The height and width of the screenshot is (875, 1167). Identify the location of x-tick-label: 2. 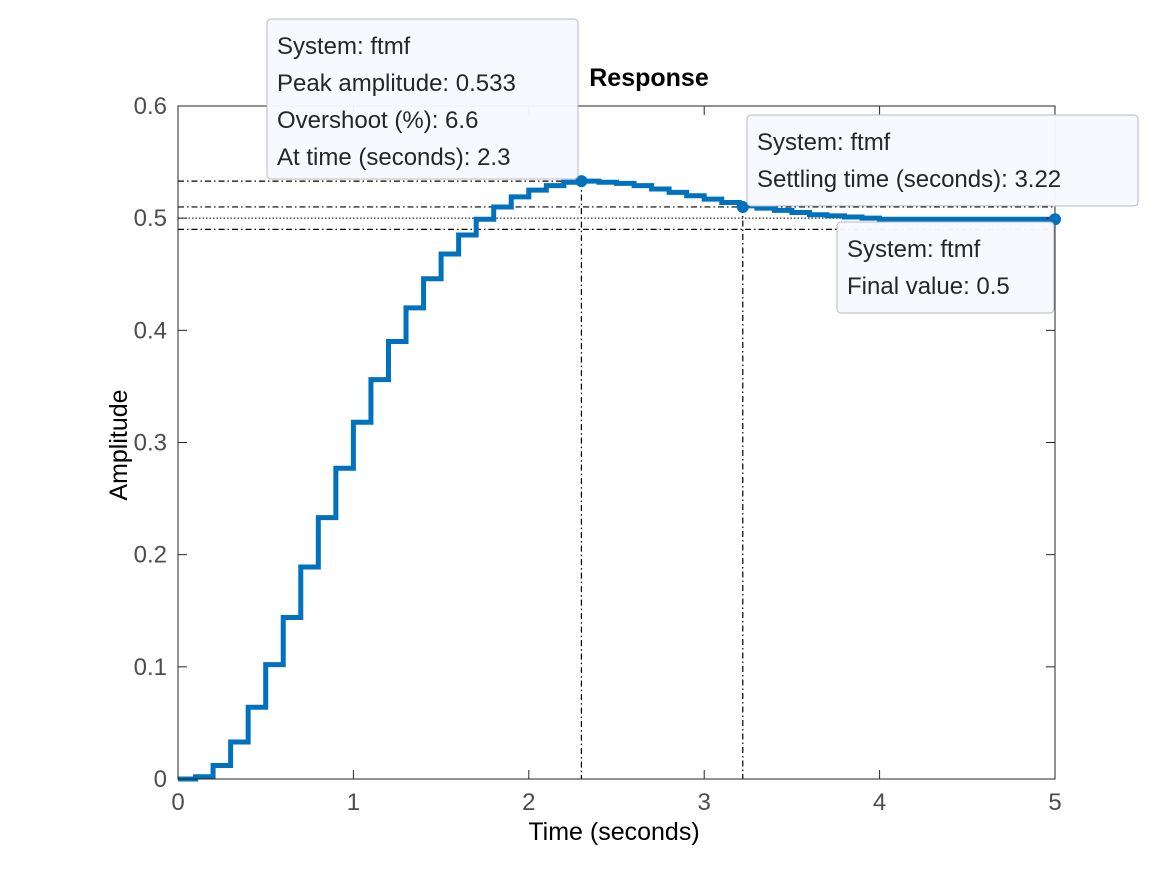
(528, 802).